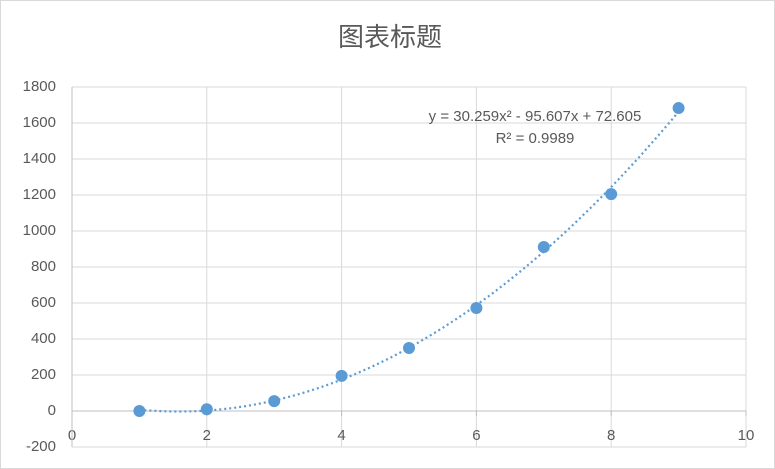 This screenshot has width=775, height=469. Describe the element at coordinates (390, 37) in the screenshot. I see `chart-title: 图表标题` at that location.